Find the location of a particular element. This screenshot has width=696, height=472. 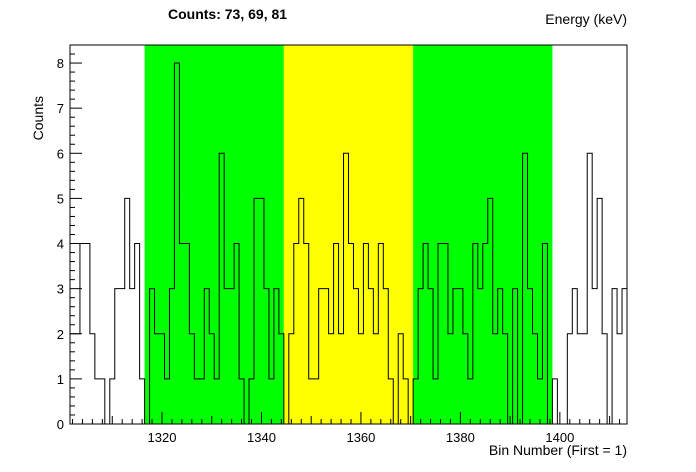

y-tick-label: 0 is located at coordinates (60, 424).